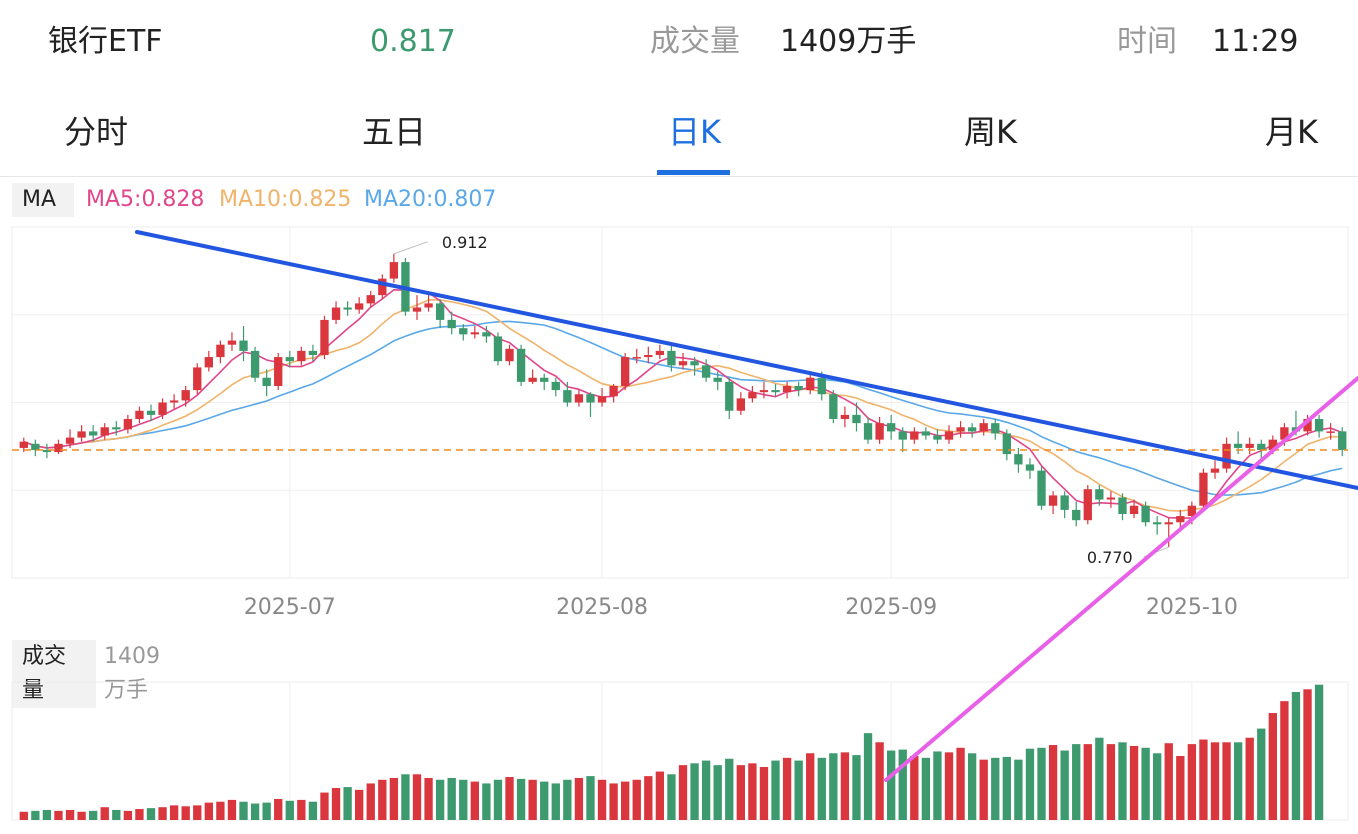 The height and width of the screenshot is (834, 1358). I want to click on tab-monthly-k: 月K, so click(1291, 132).